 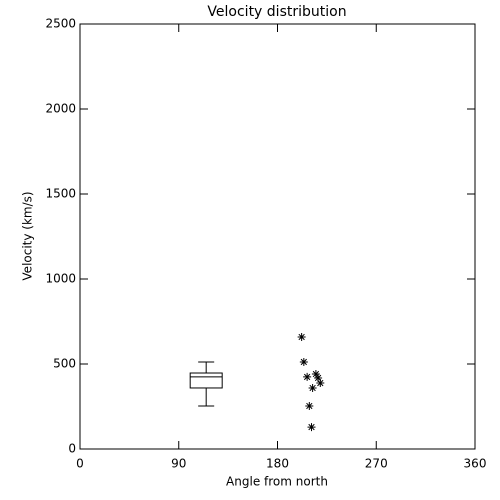 What do you see at coordinates (60, 194) in the screenshot?
I see `y-tick-label: 1500` at bounding box center [60, 194].